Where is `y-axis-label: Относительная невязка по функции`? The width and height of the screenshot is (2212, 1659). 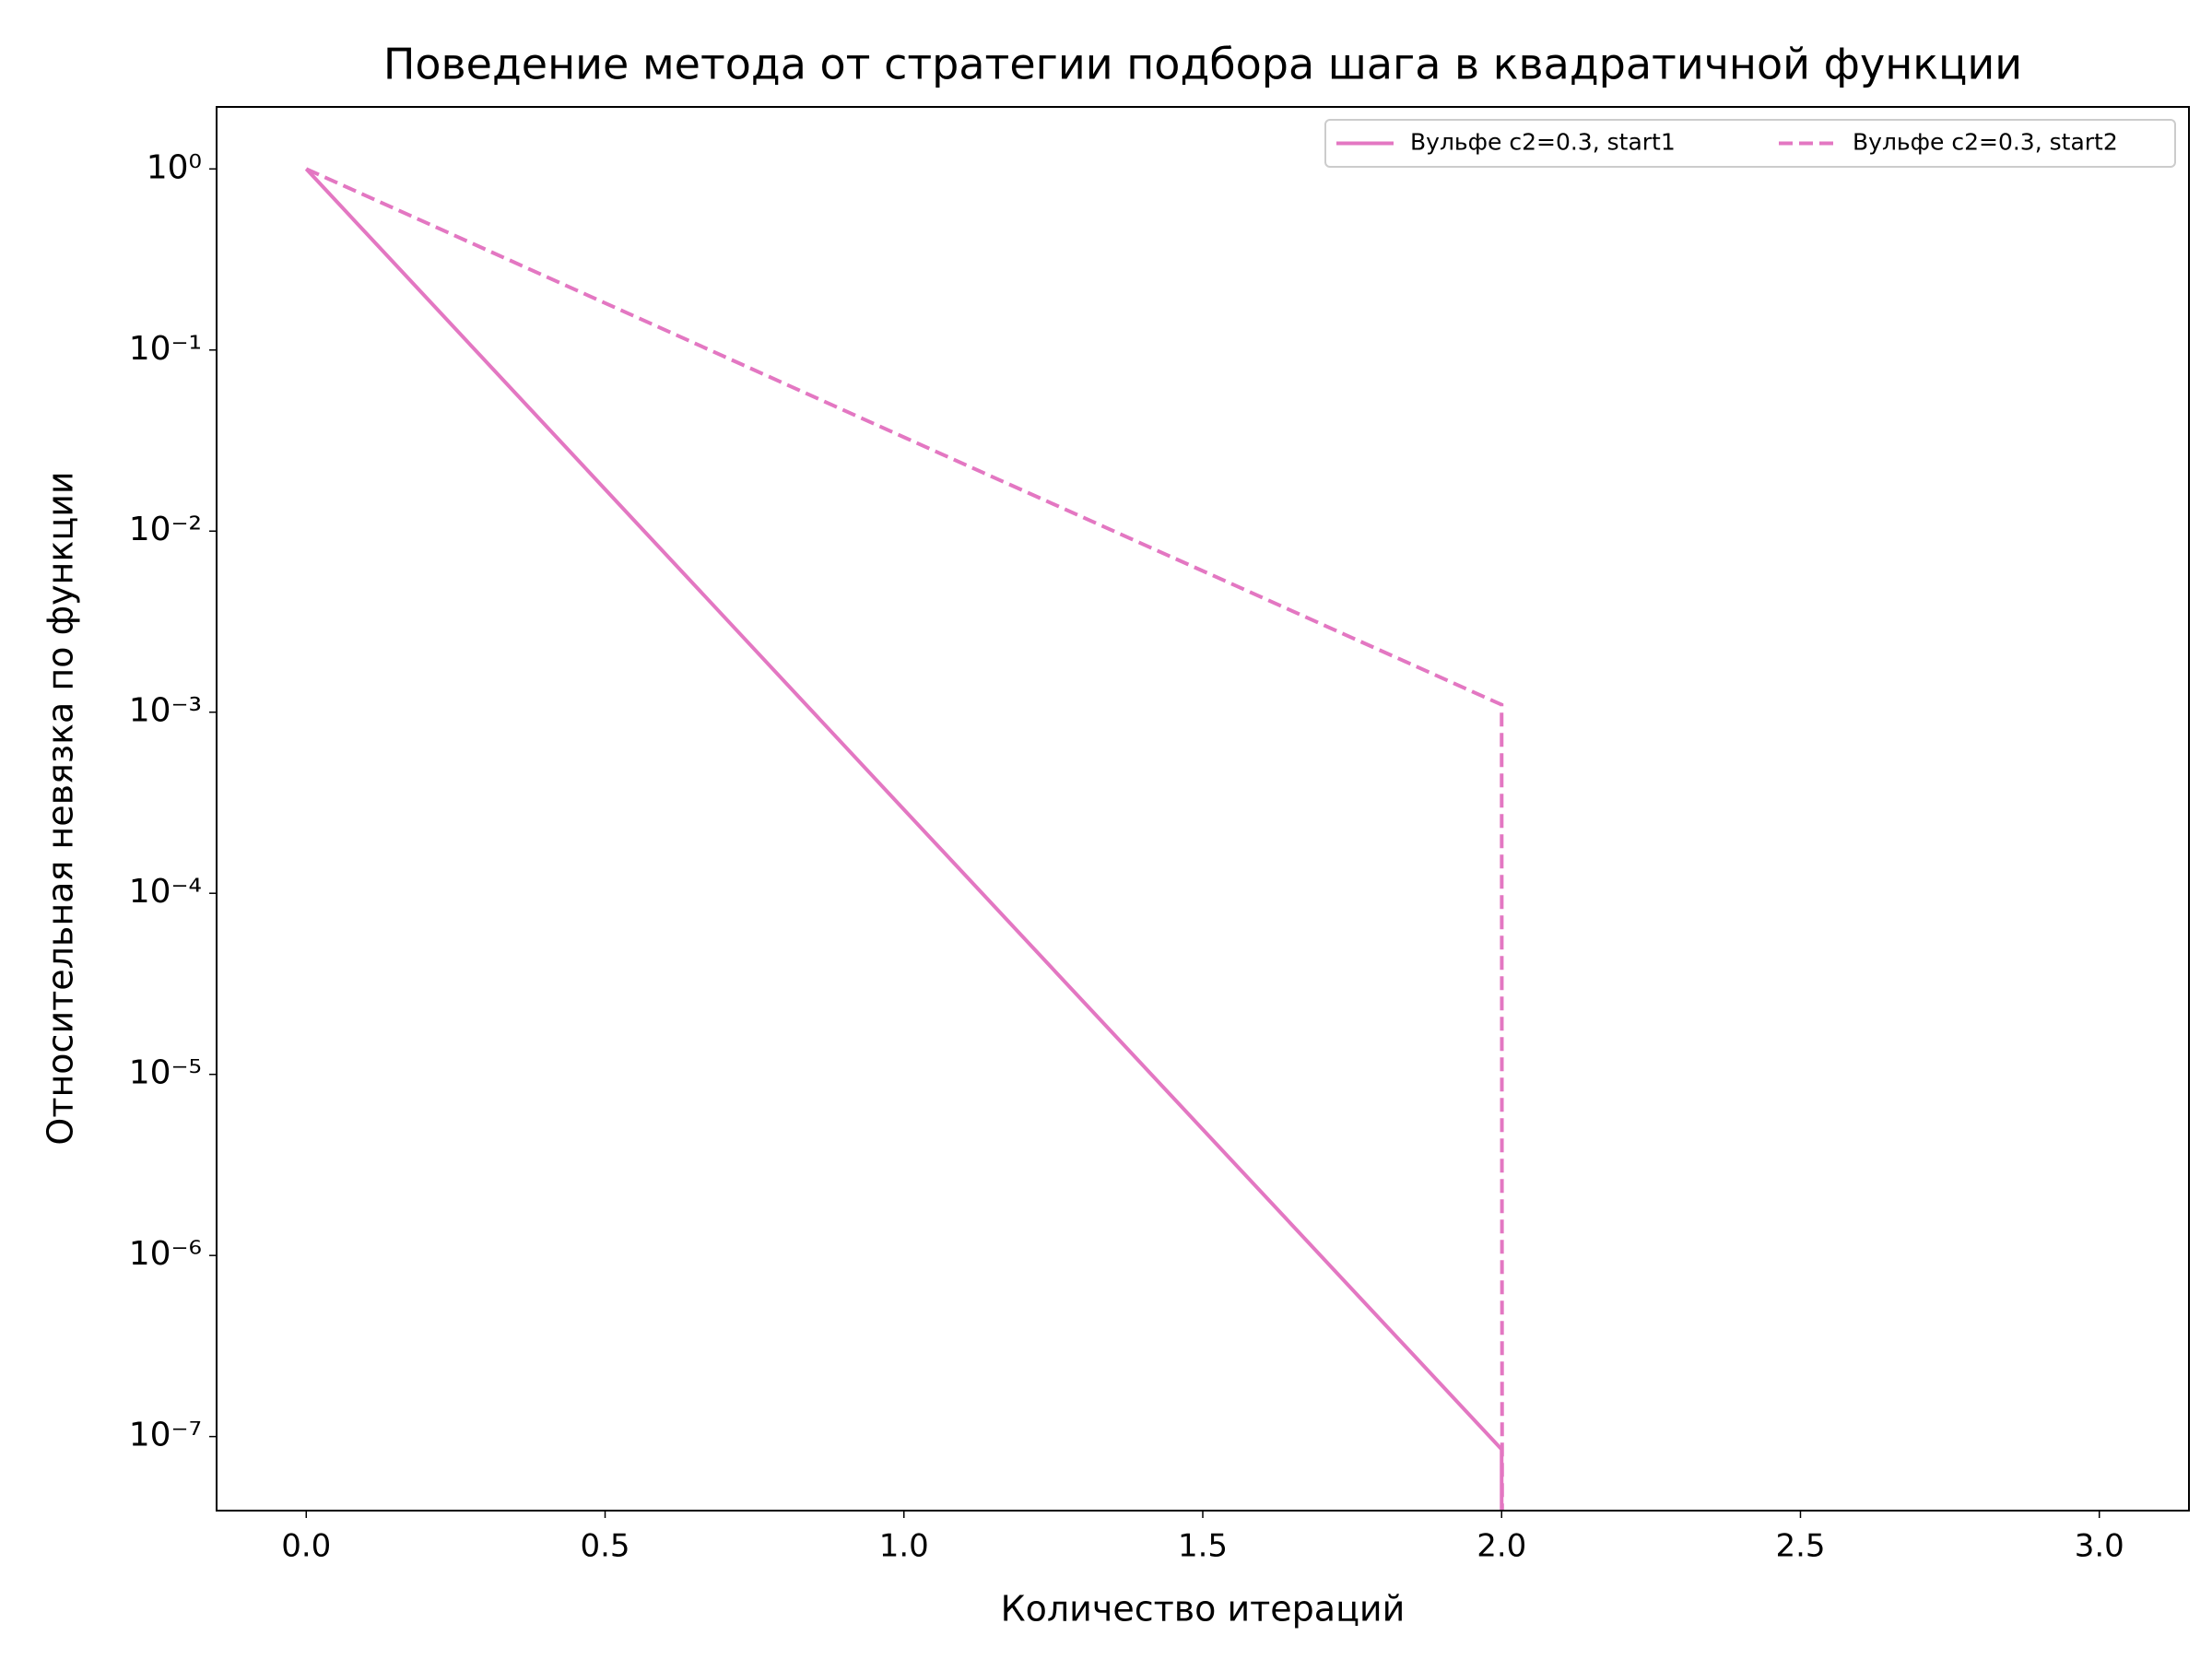 y-axis-label: Относительная невязка по функции is located at coordinates (61, 808).